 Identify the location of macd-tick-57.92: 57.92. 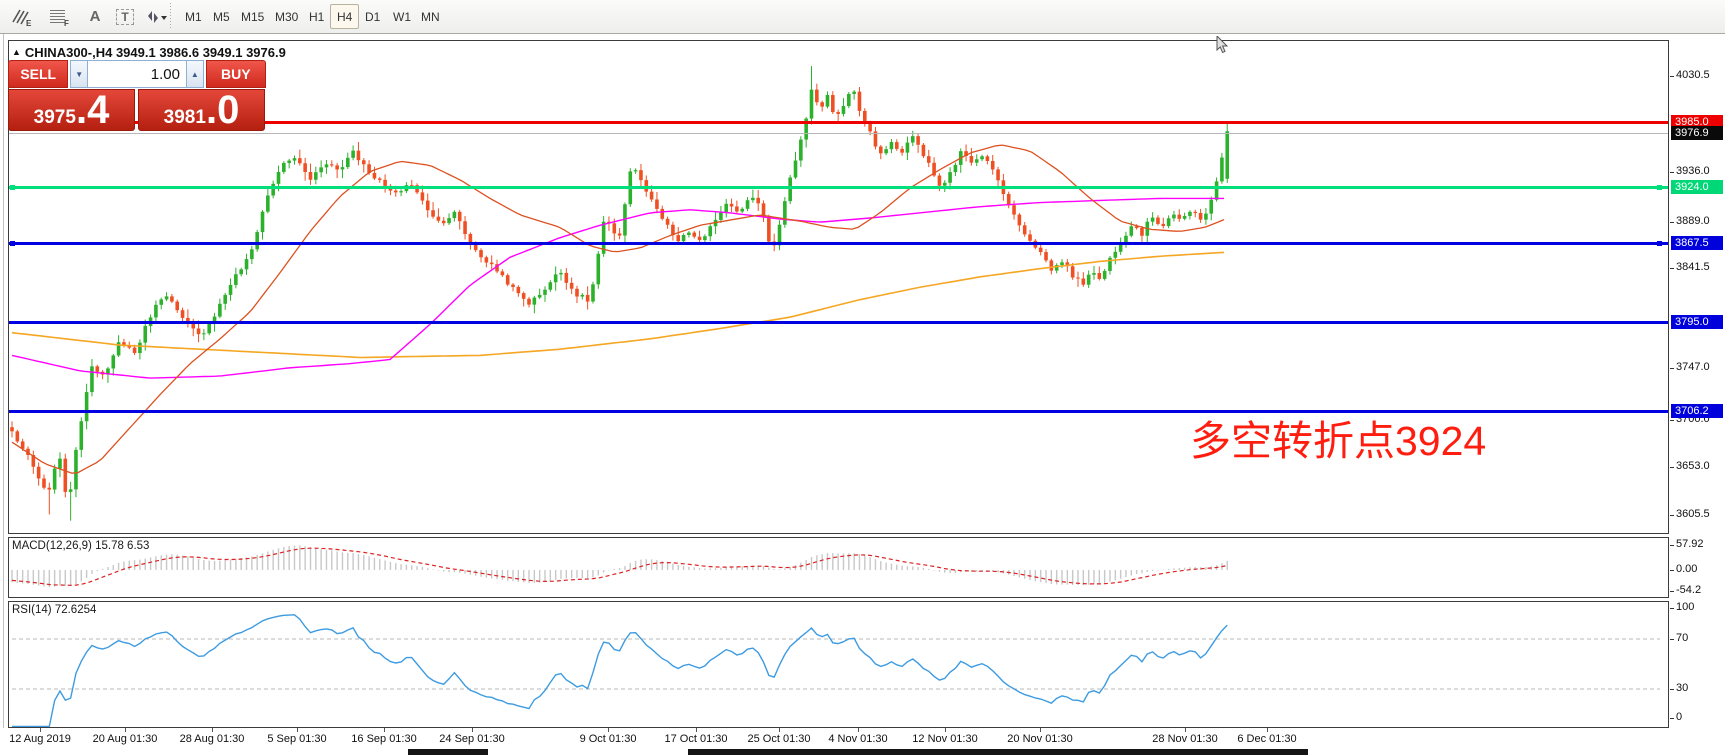
(1687, 544).